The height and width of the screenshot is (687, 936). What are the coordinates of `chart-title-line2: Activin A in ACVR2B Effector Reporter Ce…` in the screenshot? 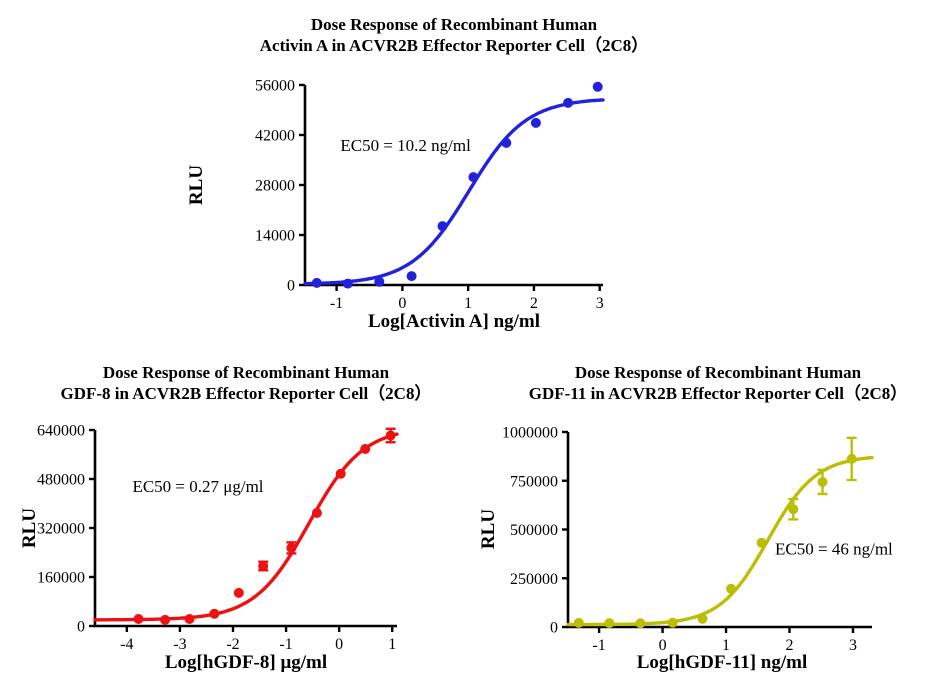 It's located at (454, 45).